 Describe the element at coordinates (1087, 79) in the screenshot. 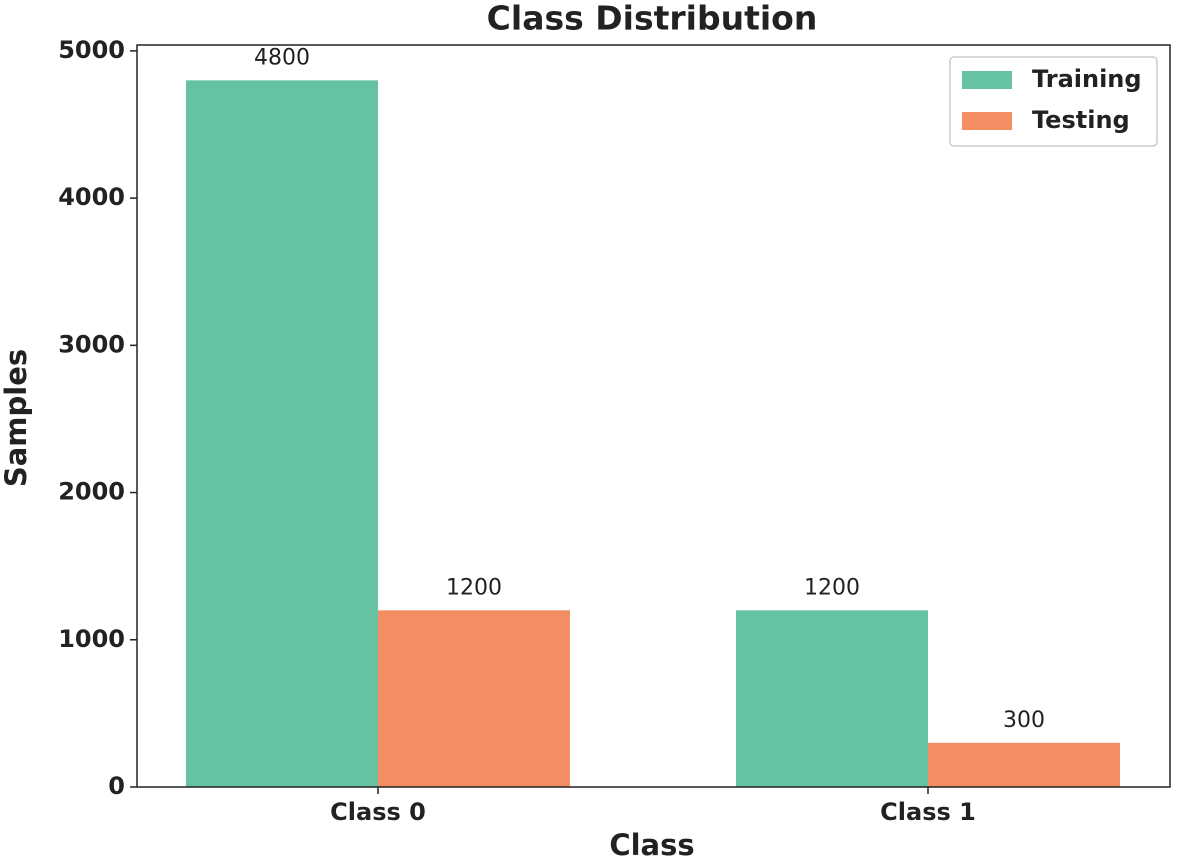

I see `legend-label: Training` at that location.